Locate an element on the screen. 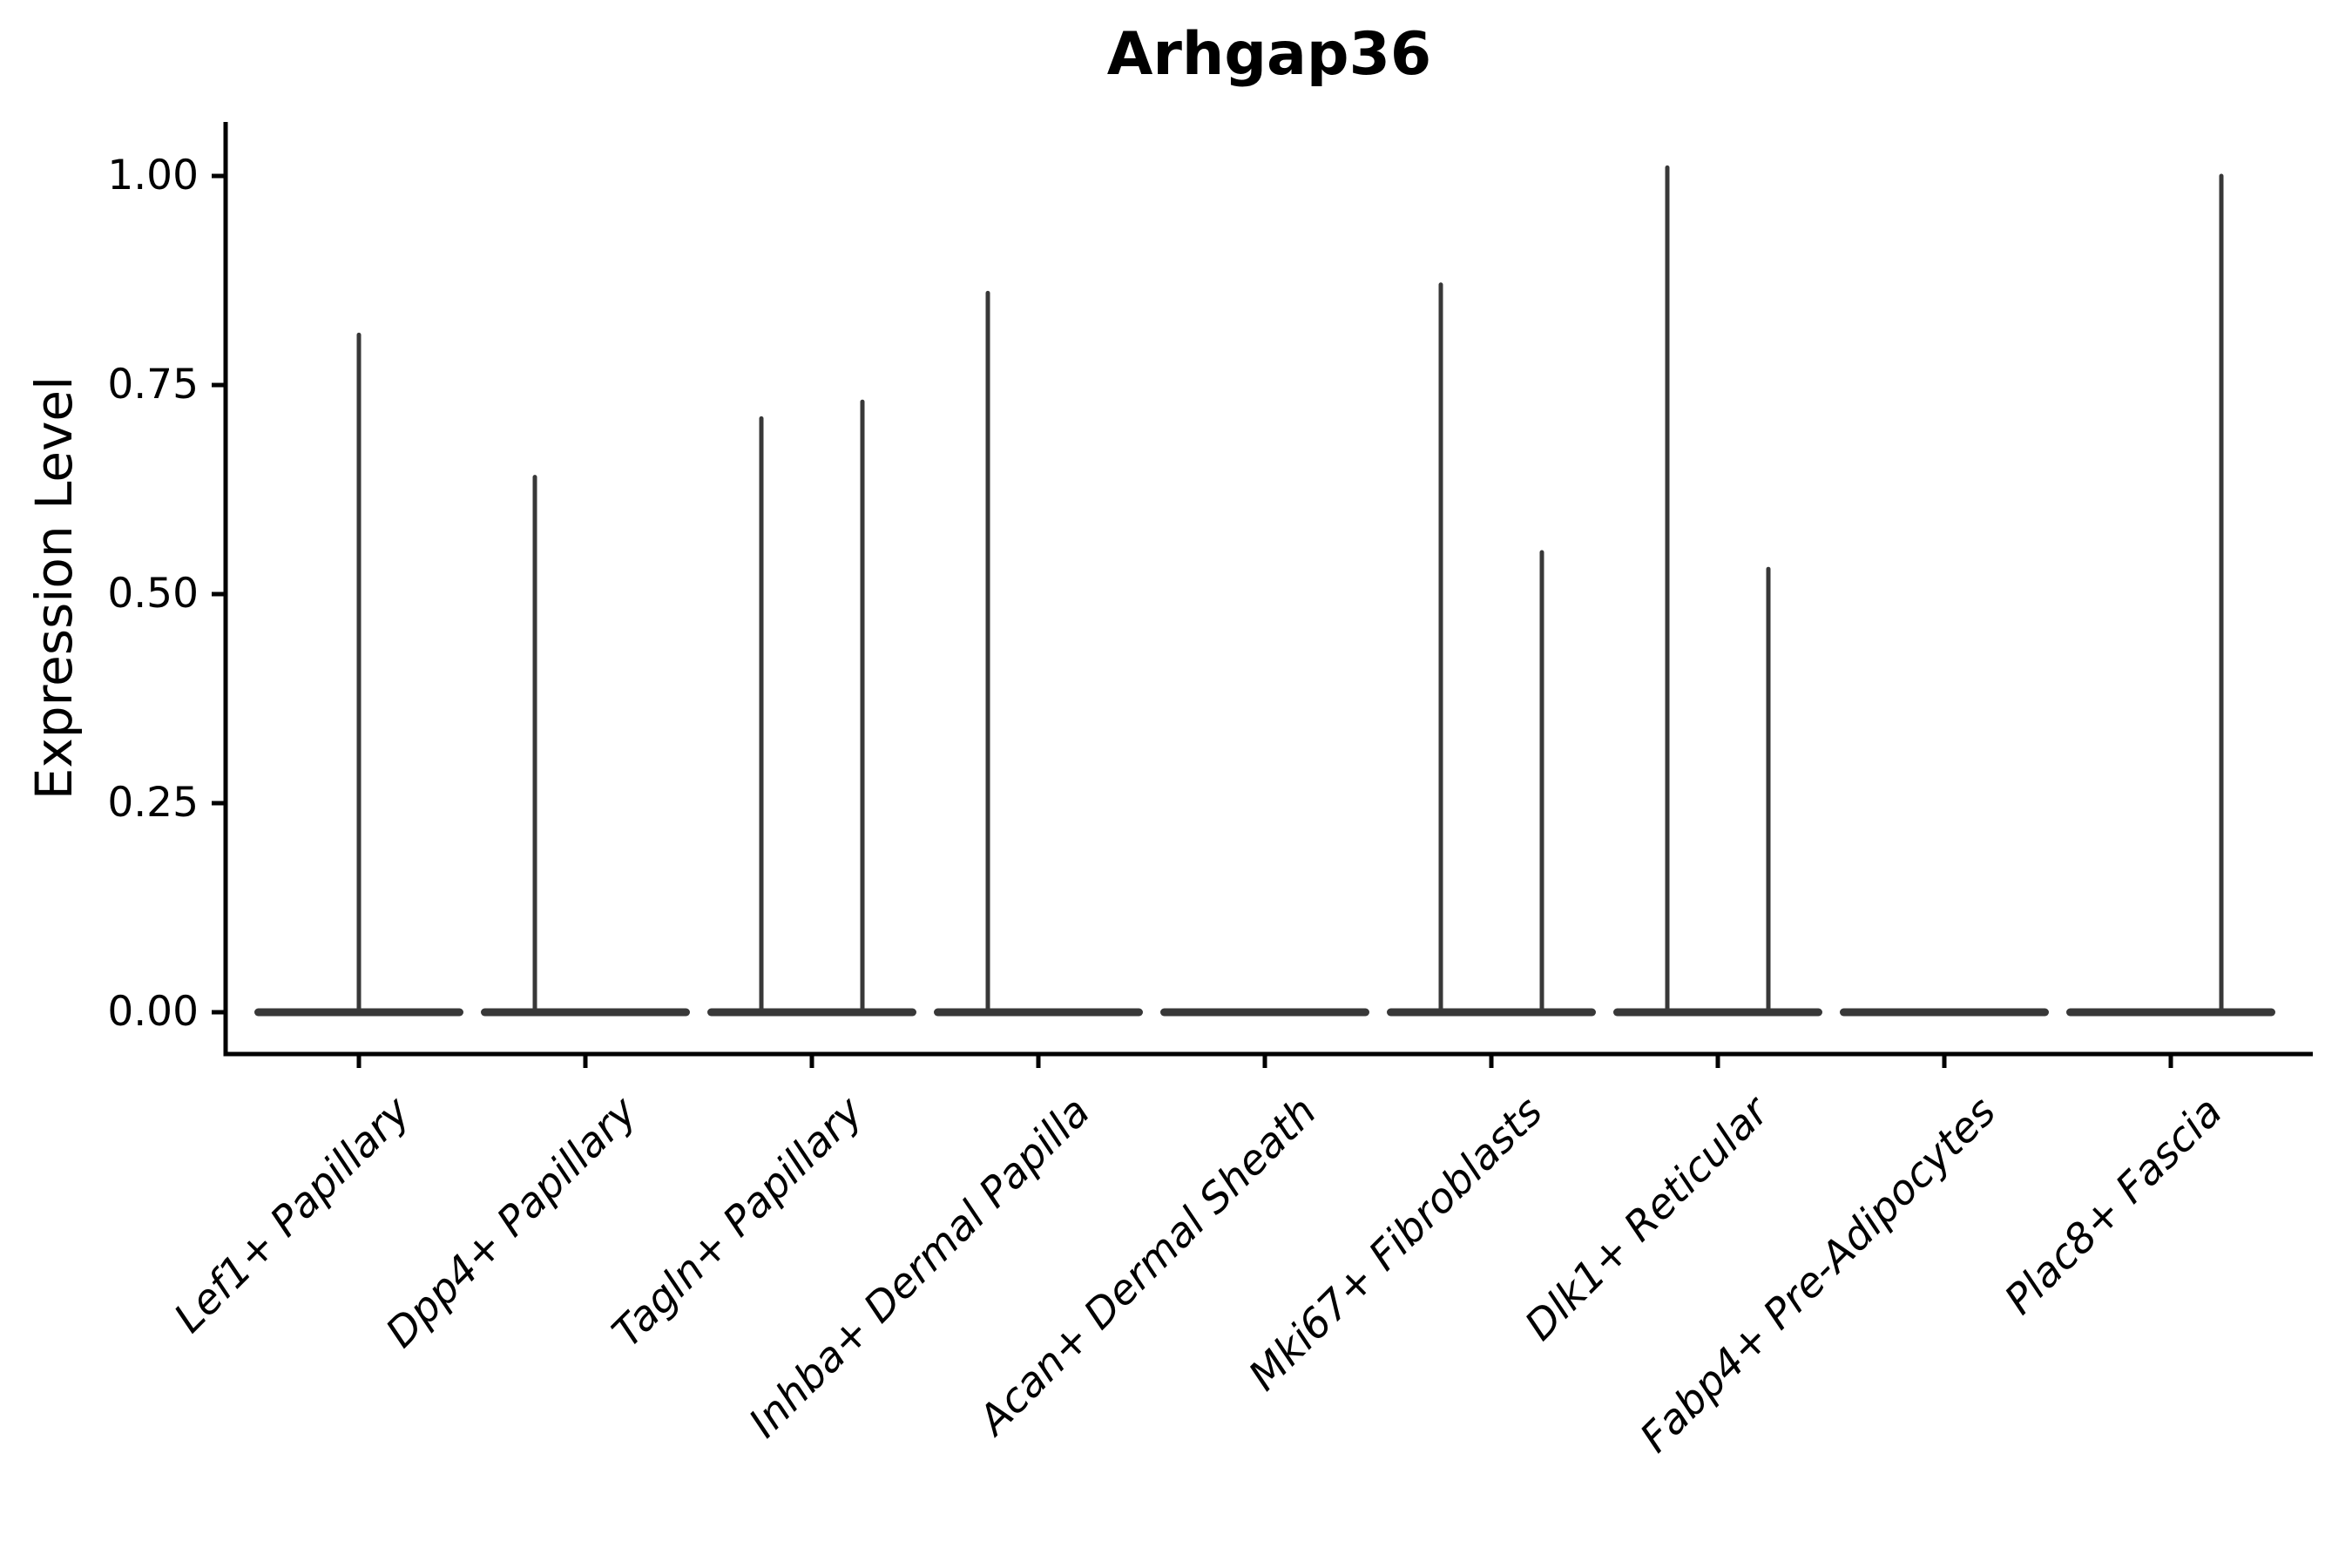  y-tick-label: 1.00 is located at coordinates (153, 175).